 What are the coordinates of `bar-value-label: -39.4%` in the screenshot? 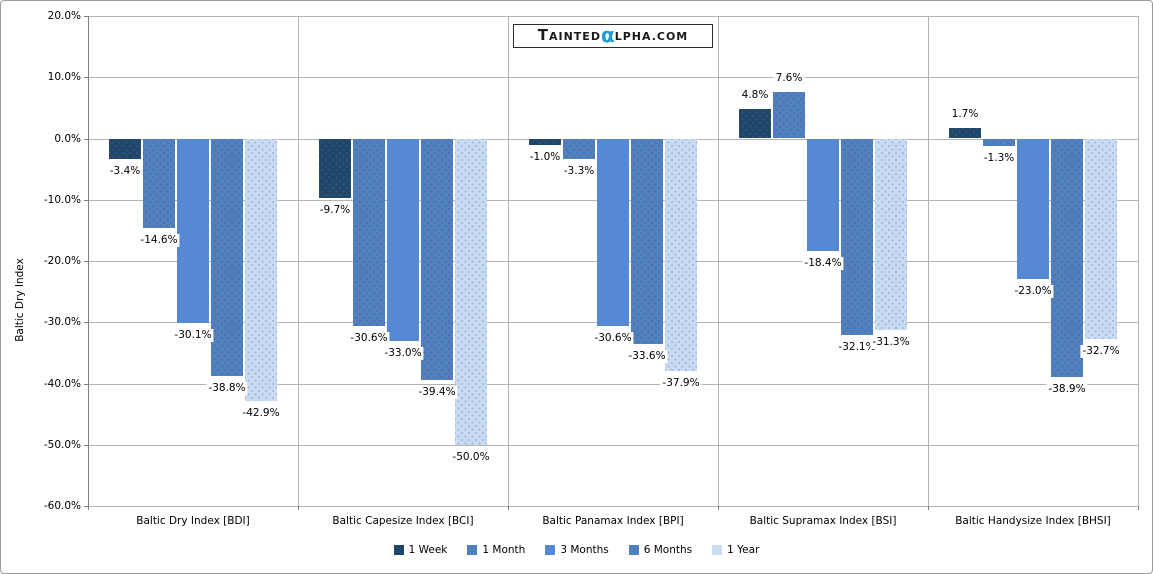 It's located at (437, 392).